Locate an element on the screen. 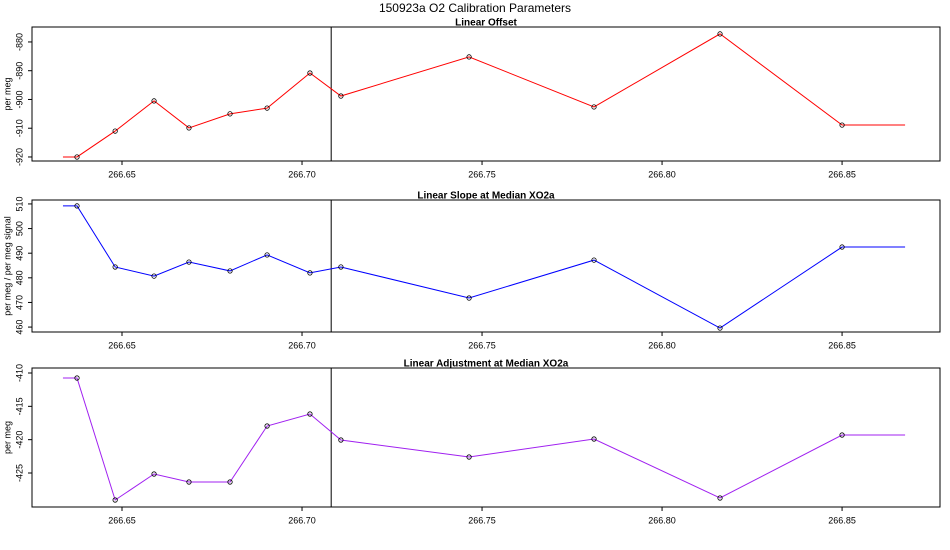 The image size is (950, 550). y-tick-label: -890 is located at coordinates (19, 71).